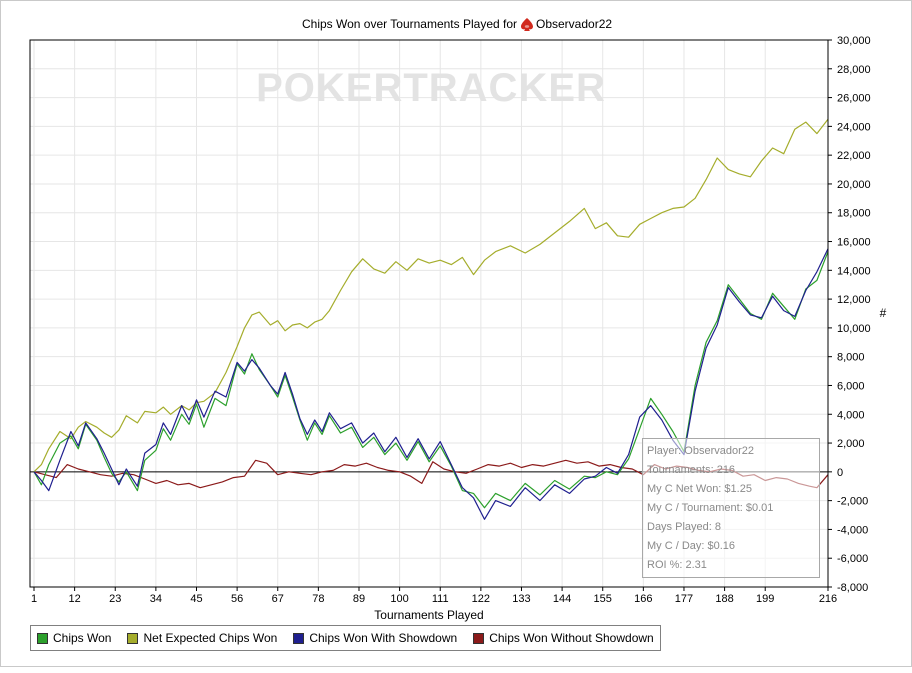 This screenshot has width=912, height=673. Describe the element at coordinates (851, 444) in the screenshot. I see `y-tick-label: 2,000` at that location.